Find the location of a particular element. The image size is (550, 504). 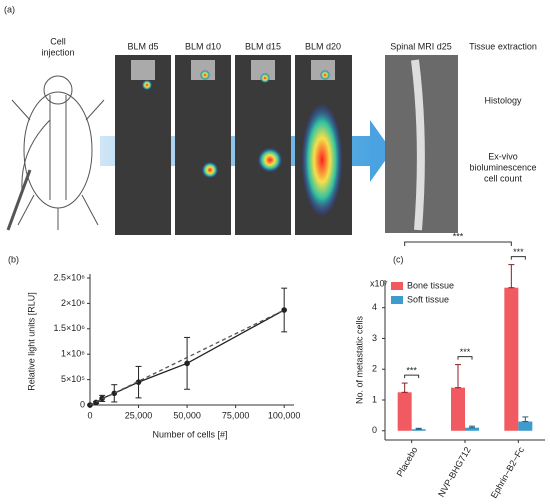

legend-label: Bone tissue is located at coordinates (430, 285).